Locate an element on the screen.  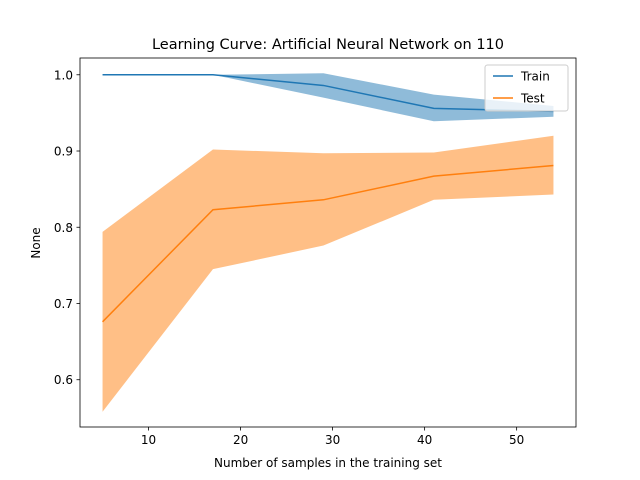
legend-label-test: Test is located at coordinates (532, 99).